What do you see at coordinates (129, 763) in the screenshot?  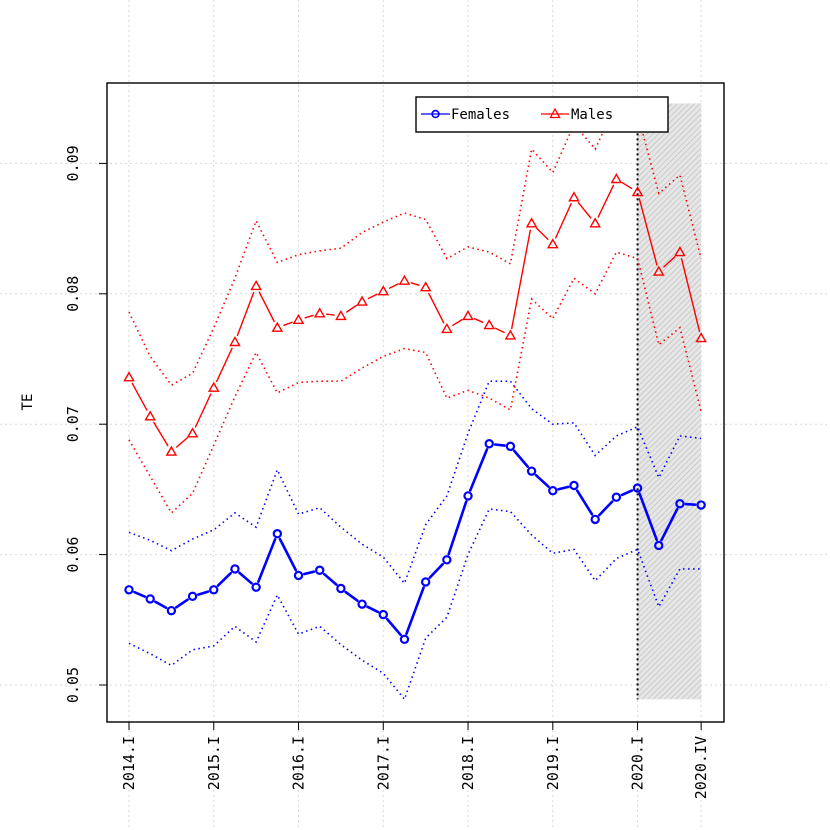 I see `x-tick-label: 2014.I` at bounding box center [129, 763].